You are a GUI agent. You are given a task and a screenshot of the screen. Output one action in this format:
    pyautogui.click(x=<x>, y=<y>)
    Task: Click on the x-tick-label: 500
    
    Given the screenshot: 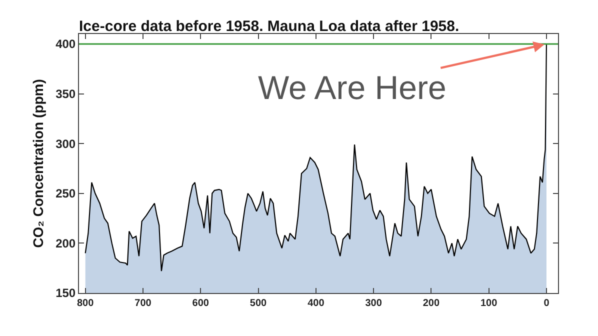 What is the action you would take?
    pyautogui.click(x=259, y=303)
    